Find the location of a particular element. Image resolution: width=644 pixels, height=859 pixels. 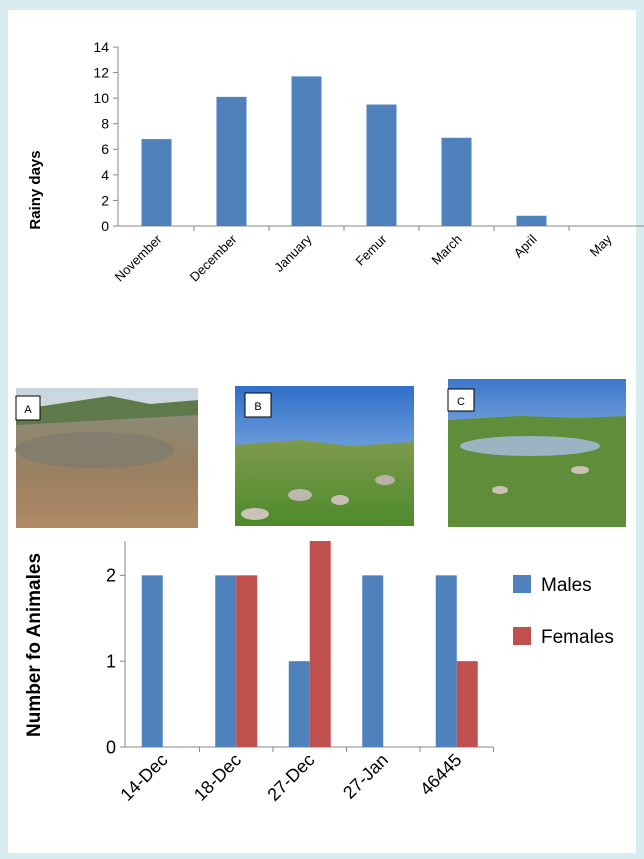

y-tick-label: 8 is located at coordinates (105, 124).